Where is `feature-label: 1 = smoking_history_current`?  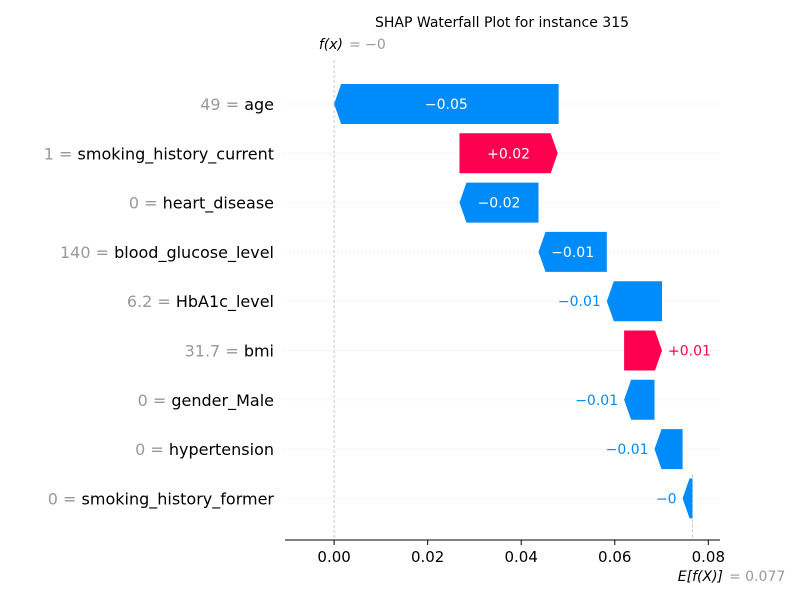 feature-label: 1 = smoking_history_current is located at coordinates (159, 154).